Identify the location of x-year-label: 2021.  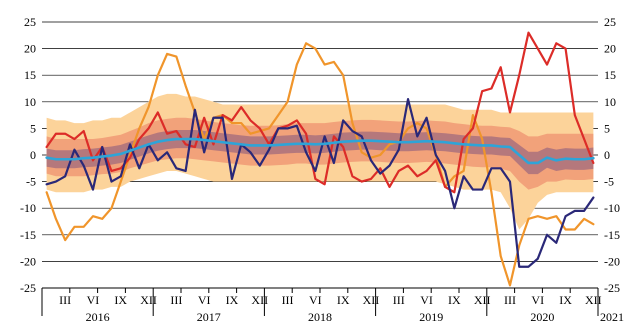
(612, 317).